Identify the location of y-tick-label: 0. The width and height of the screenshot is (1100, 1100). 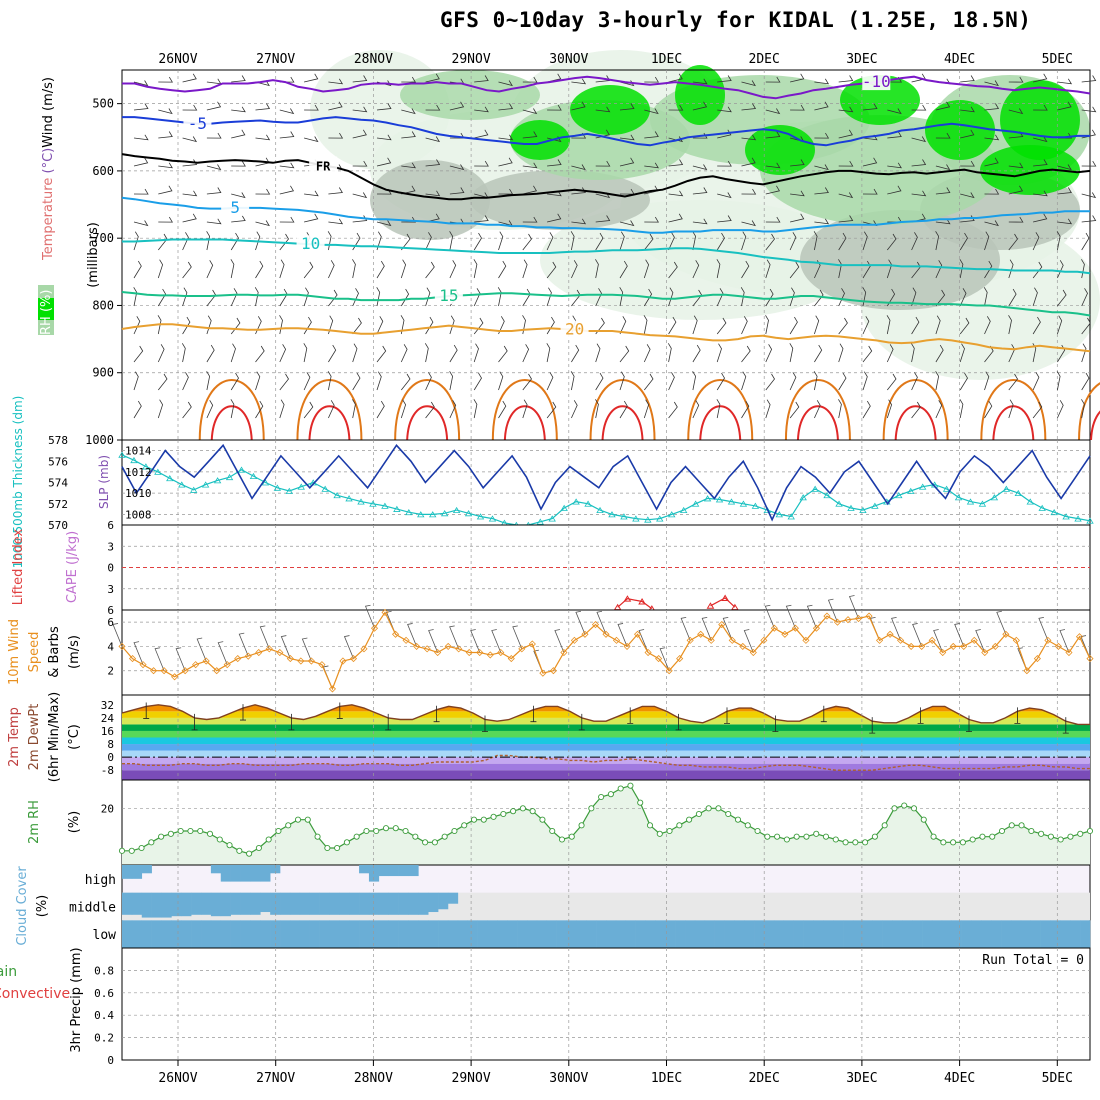
(110, 568).